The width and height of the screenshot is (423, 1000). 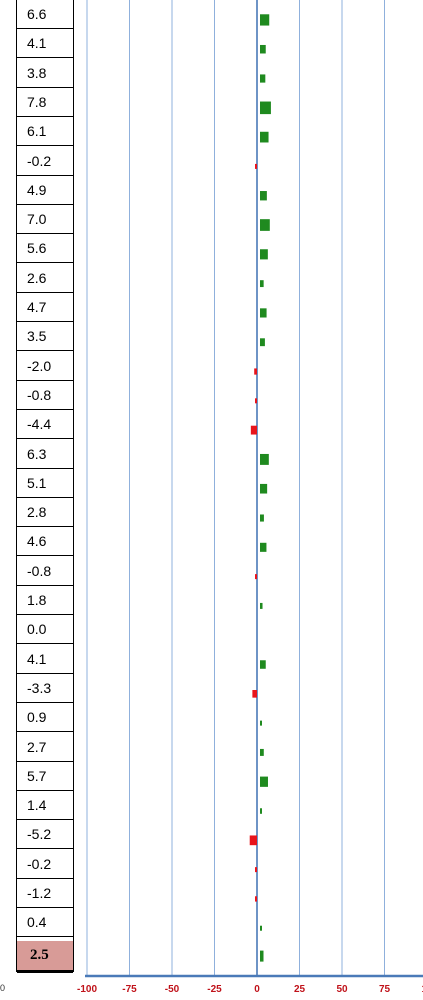 What do you see at coordinates (45, 249) in the screenshot?
I see `value-cell: 5.6` at bounding box center [45, 249].